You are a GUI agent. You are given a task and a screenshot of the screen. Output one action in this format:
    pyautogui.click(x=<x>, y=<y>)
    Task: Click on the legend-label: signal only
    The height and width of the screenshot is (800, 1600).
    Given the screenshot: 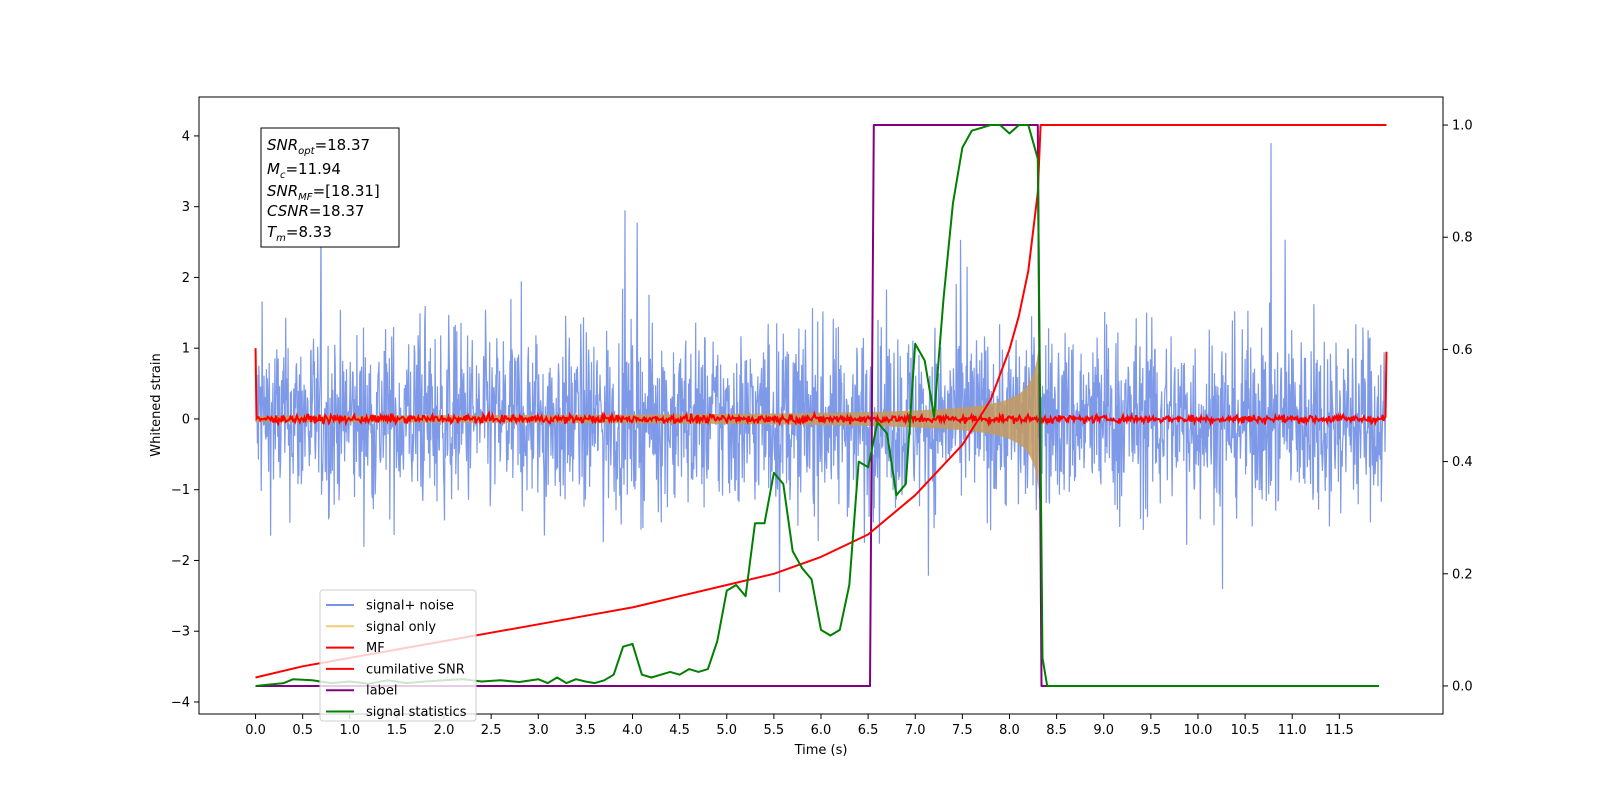 What is the action you would take?
    pyautogui.click(x=401, y=627)
    